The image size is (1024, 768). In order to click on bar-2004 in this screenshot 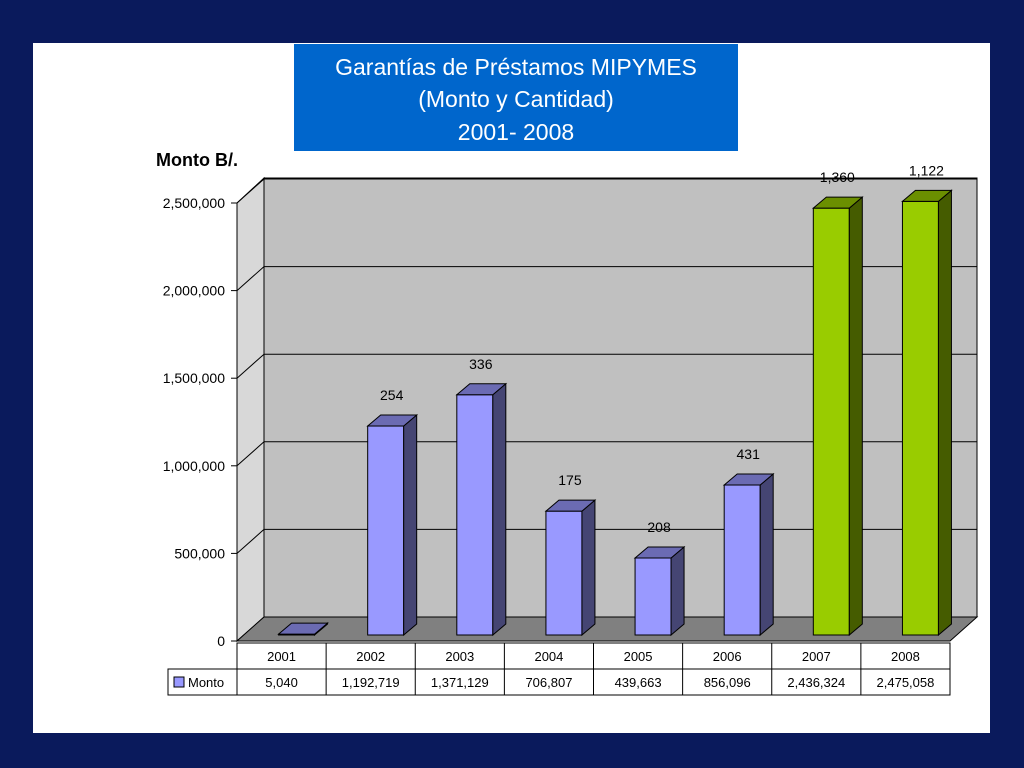, I will do `click(570, 568)`.